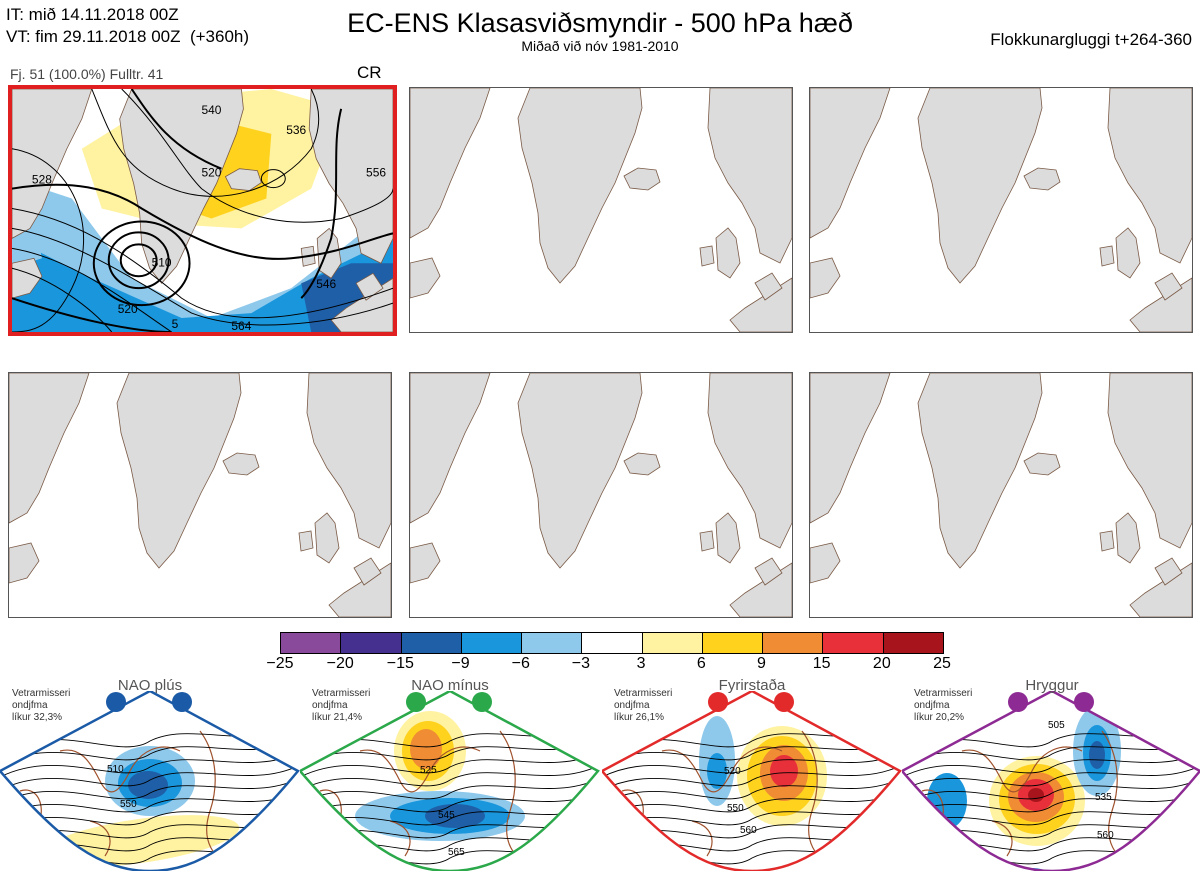 The image size is (1200, 871). What do you see at coordinates (400, 663) in the screenshot?
I see `colorbar-tick-label: −15` at bounding box center [400, 663].